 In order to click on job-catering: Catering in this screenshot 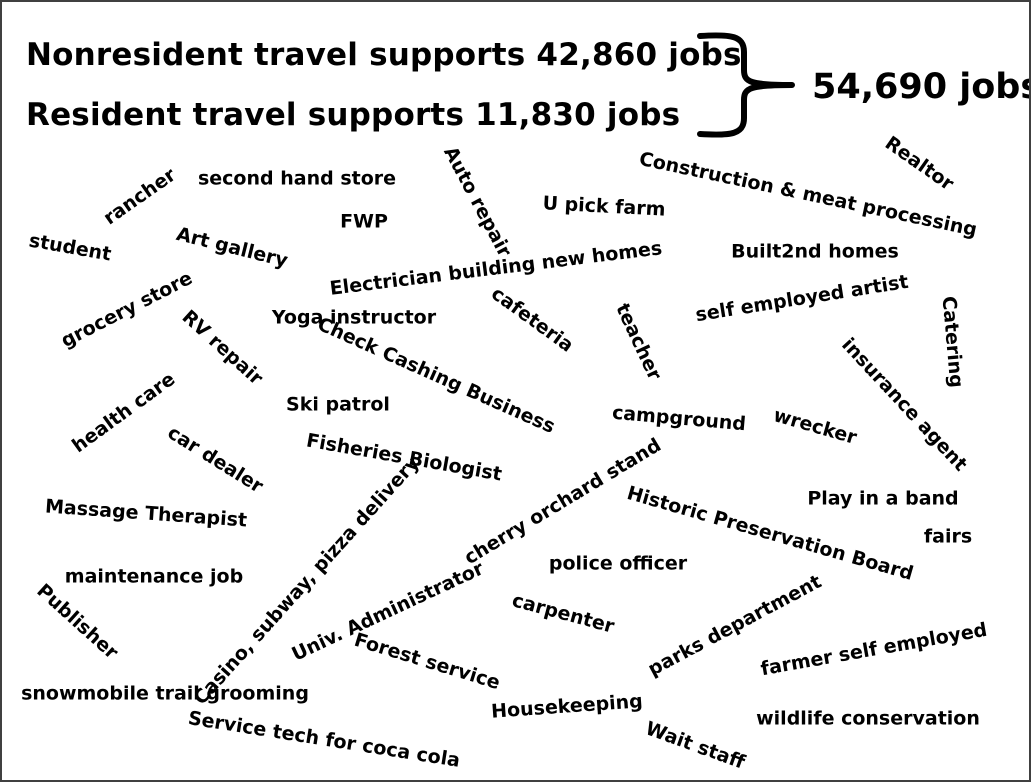, I will do `click(952, 342)`.